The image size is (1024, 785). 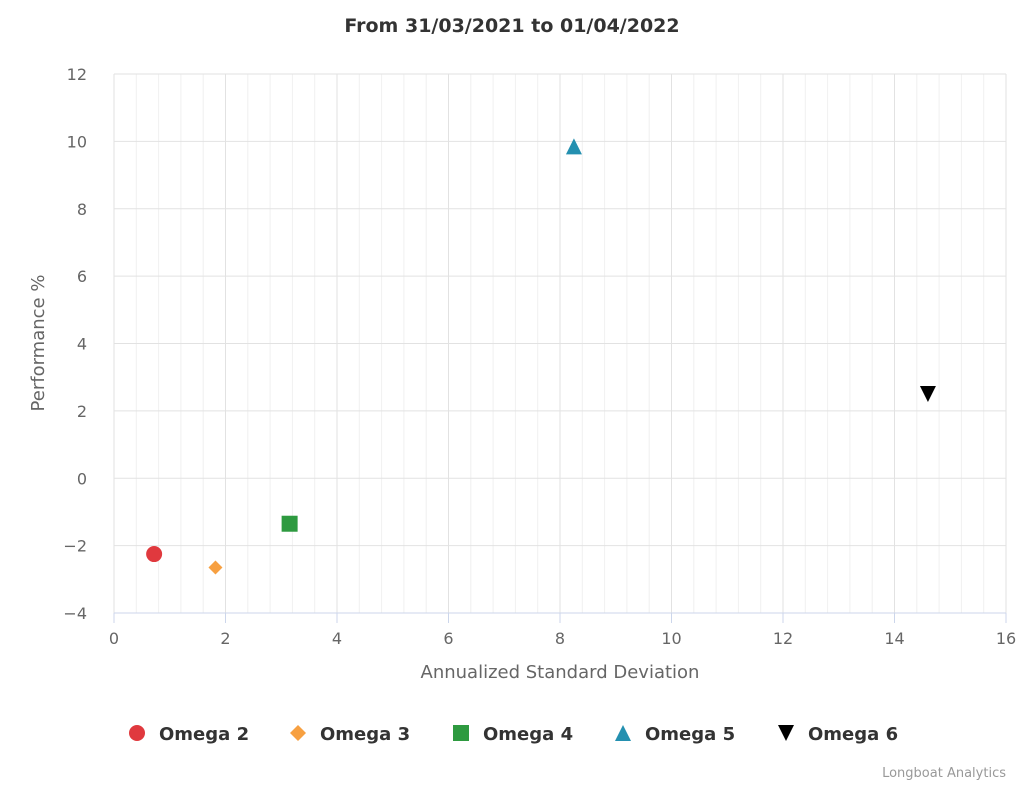 I want to click on x-axis-title: Annualized Standard Deviation, so click(x=560, y=672).